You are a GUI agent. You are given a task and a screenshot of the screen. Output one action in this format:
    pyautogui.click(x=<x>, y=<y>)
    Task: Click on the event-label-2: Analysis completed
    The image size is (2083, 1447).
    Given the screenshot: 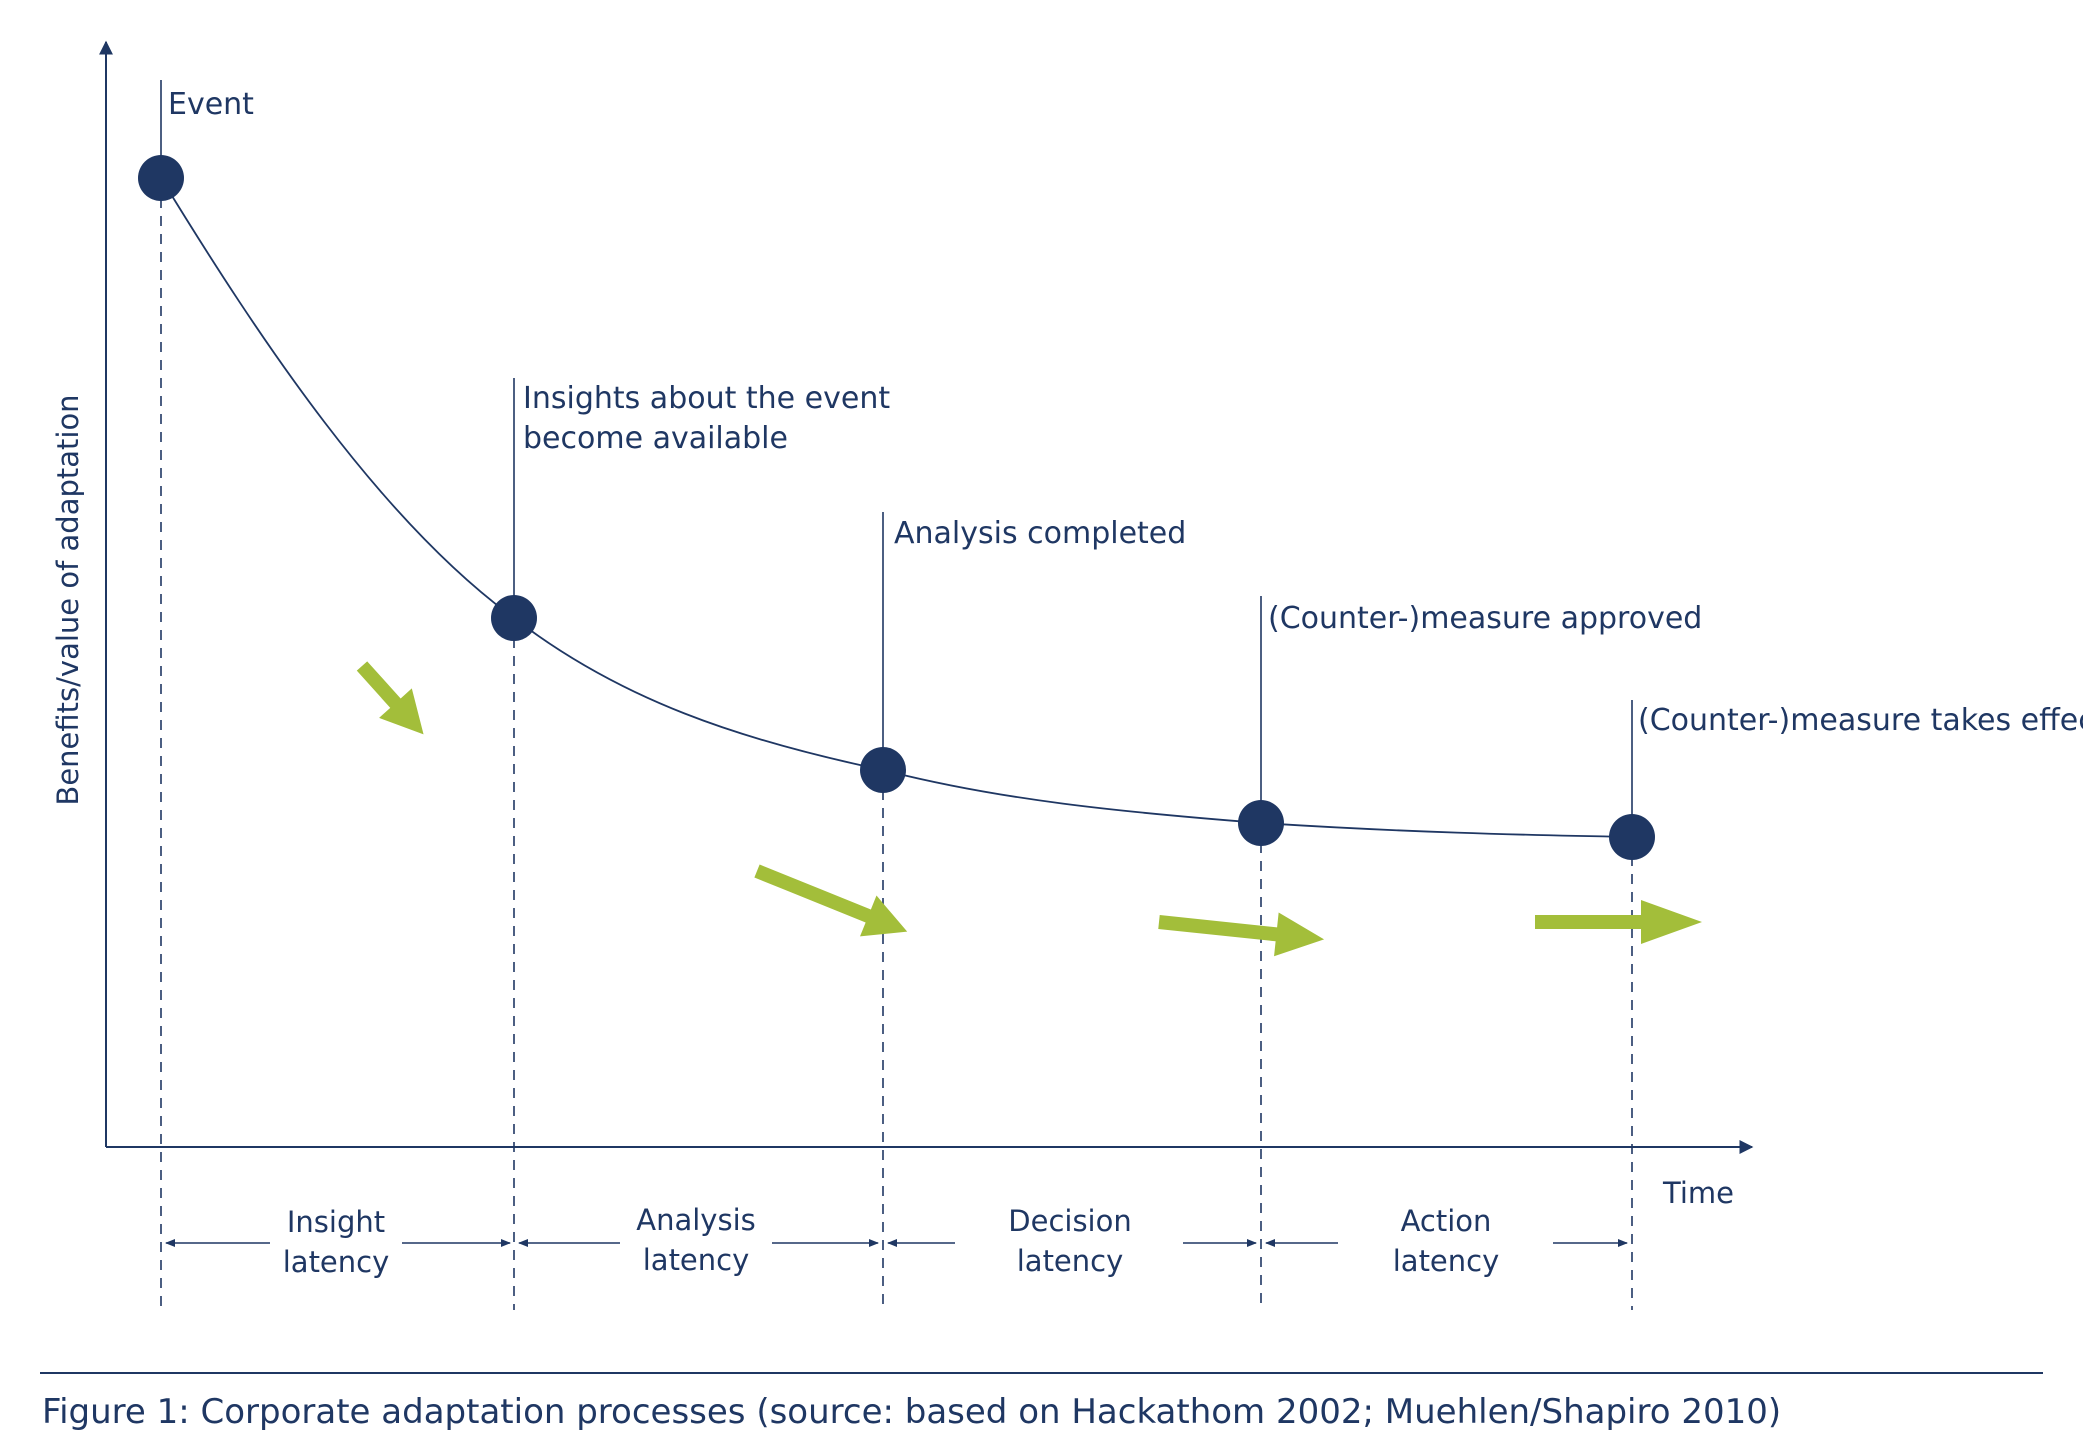 What is the action you would take?
    pyautogui.click(x=1040, y=533)
    